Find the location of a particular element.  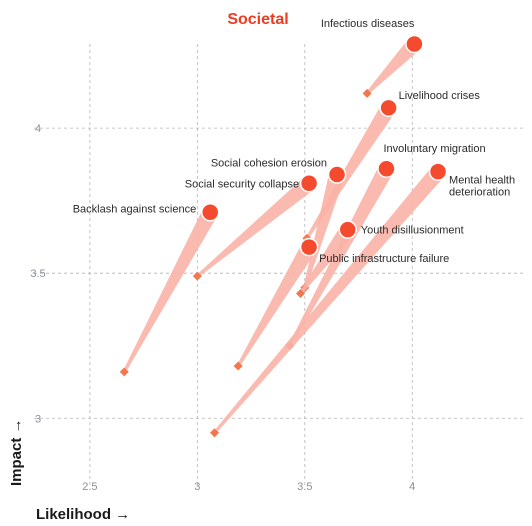

point-label: Public infrastructure failure is located at coordinates (384, 259).